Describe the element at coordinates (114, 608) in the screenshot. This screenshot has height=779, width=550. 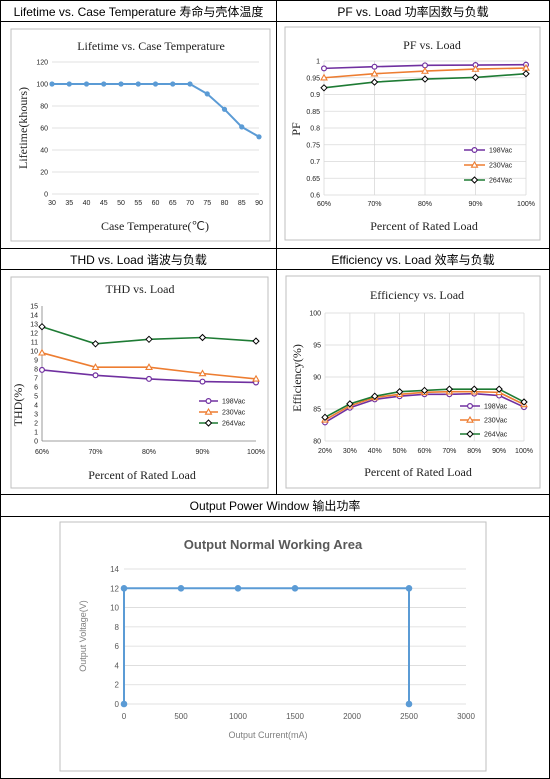
I see `opw-ytick-label: 10` at that location.